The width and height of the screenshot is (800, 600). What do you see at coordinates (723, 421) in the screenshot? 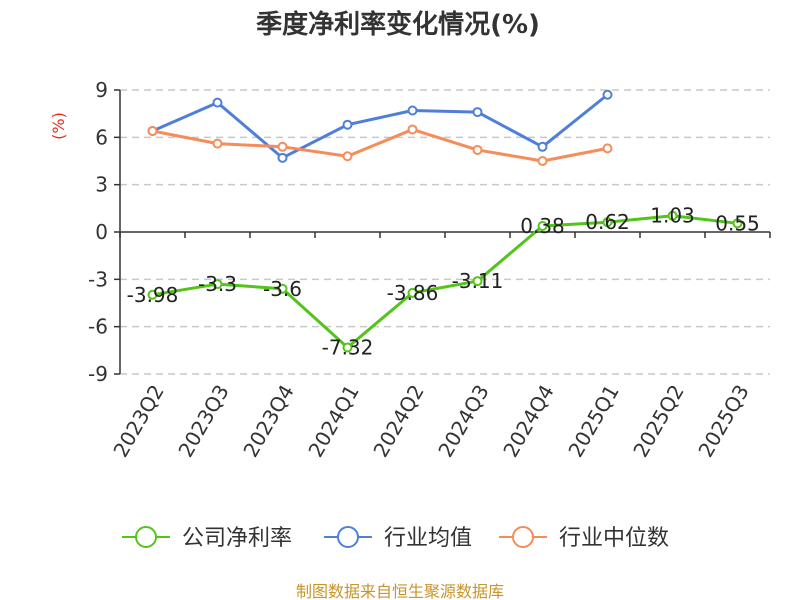
I see `x-tick-label: 2025Q3` at bounding box center [723, 421].